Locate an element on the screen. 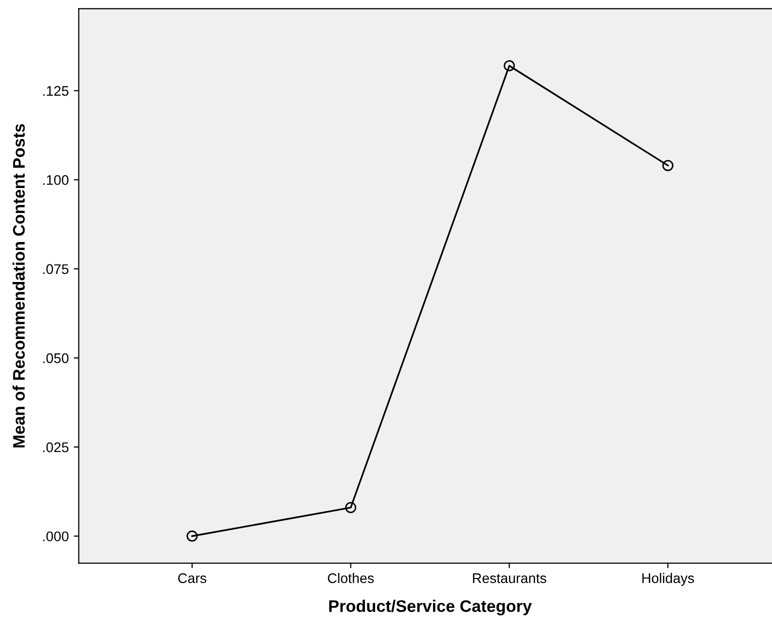 Image resolution: width=772 pixels, height=623 pixels. y-tick-label: .075 is located at coordinates (55, 269).